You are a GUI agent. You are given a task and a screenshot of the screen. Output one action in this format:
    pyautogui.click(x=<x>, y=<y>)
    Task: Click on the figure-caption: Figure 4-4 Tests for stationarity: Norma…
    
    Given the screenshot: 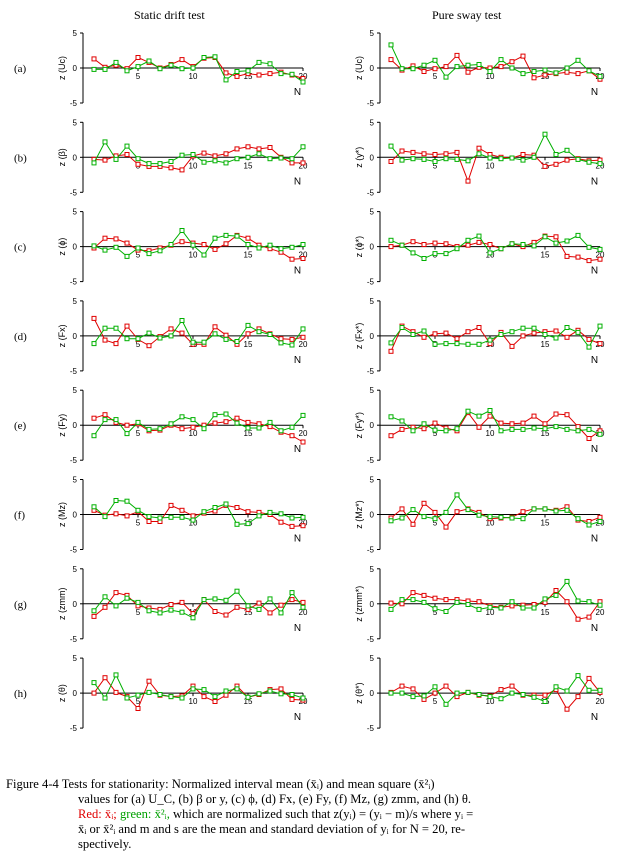 What is the action you would take?
    pyautogui.click(x=311, y=814)
    